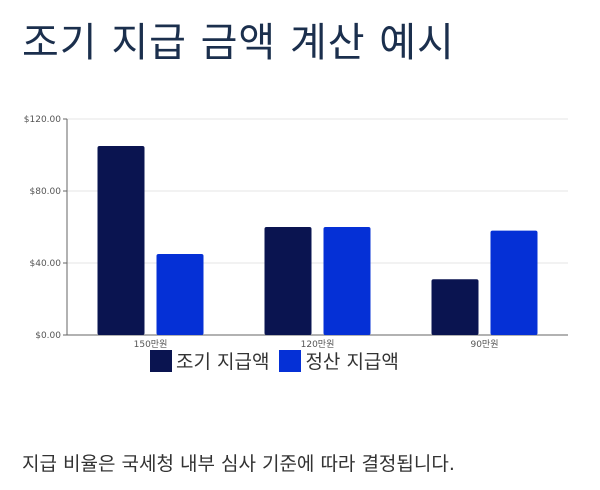  What do you see at coordinates (161, 360) in the screenshot?
I see `legend-swatch-early` at bounding box center [161, 360].